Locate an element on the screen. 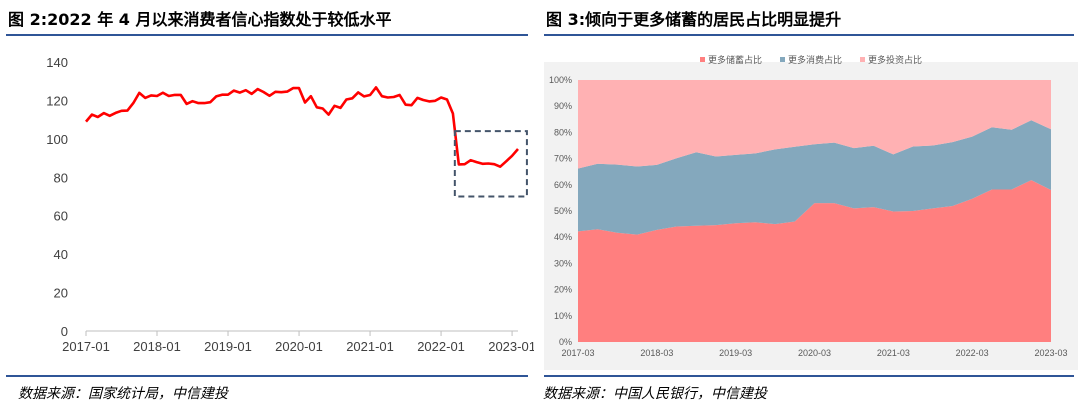 This screenshot has width=1080, height=410. y-tick-label: 80% is located at coordinates (563, 132).